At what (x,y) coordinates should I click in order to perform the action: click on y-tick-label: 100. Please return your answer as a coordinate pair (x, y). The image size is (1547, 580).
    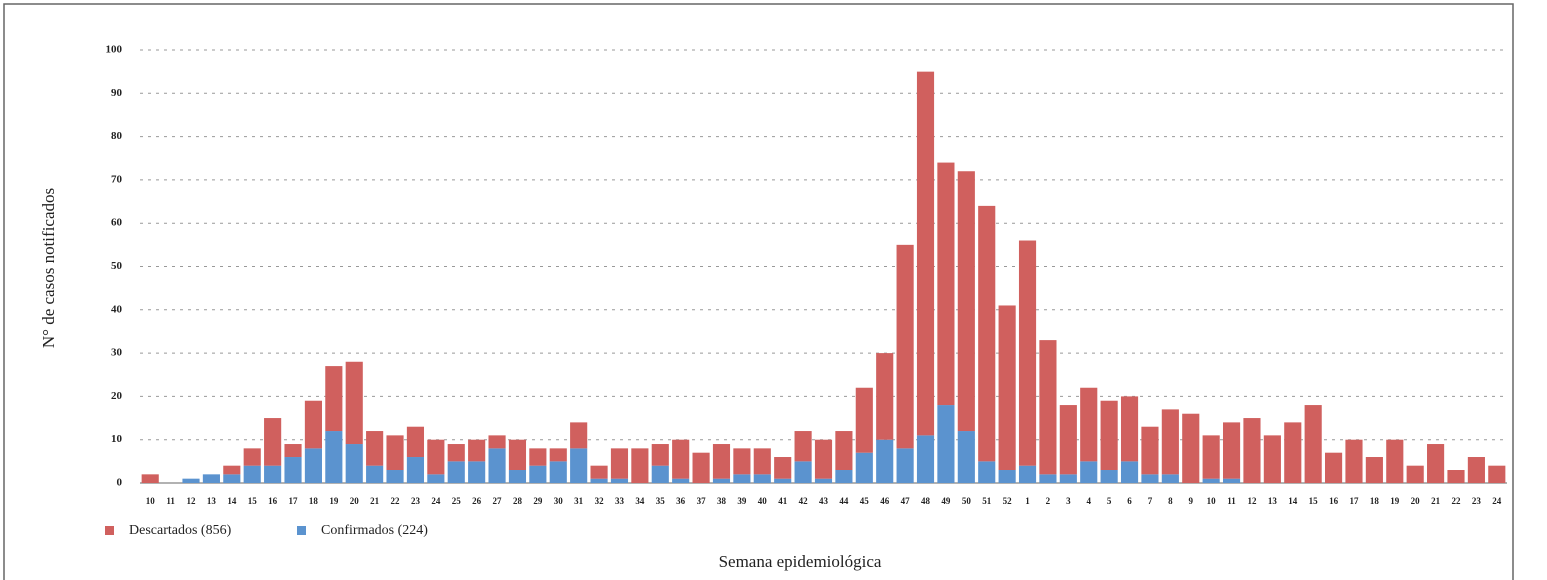
    Looking at the image, I should click on (114, 50).